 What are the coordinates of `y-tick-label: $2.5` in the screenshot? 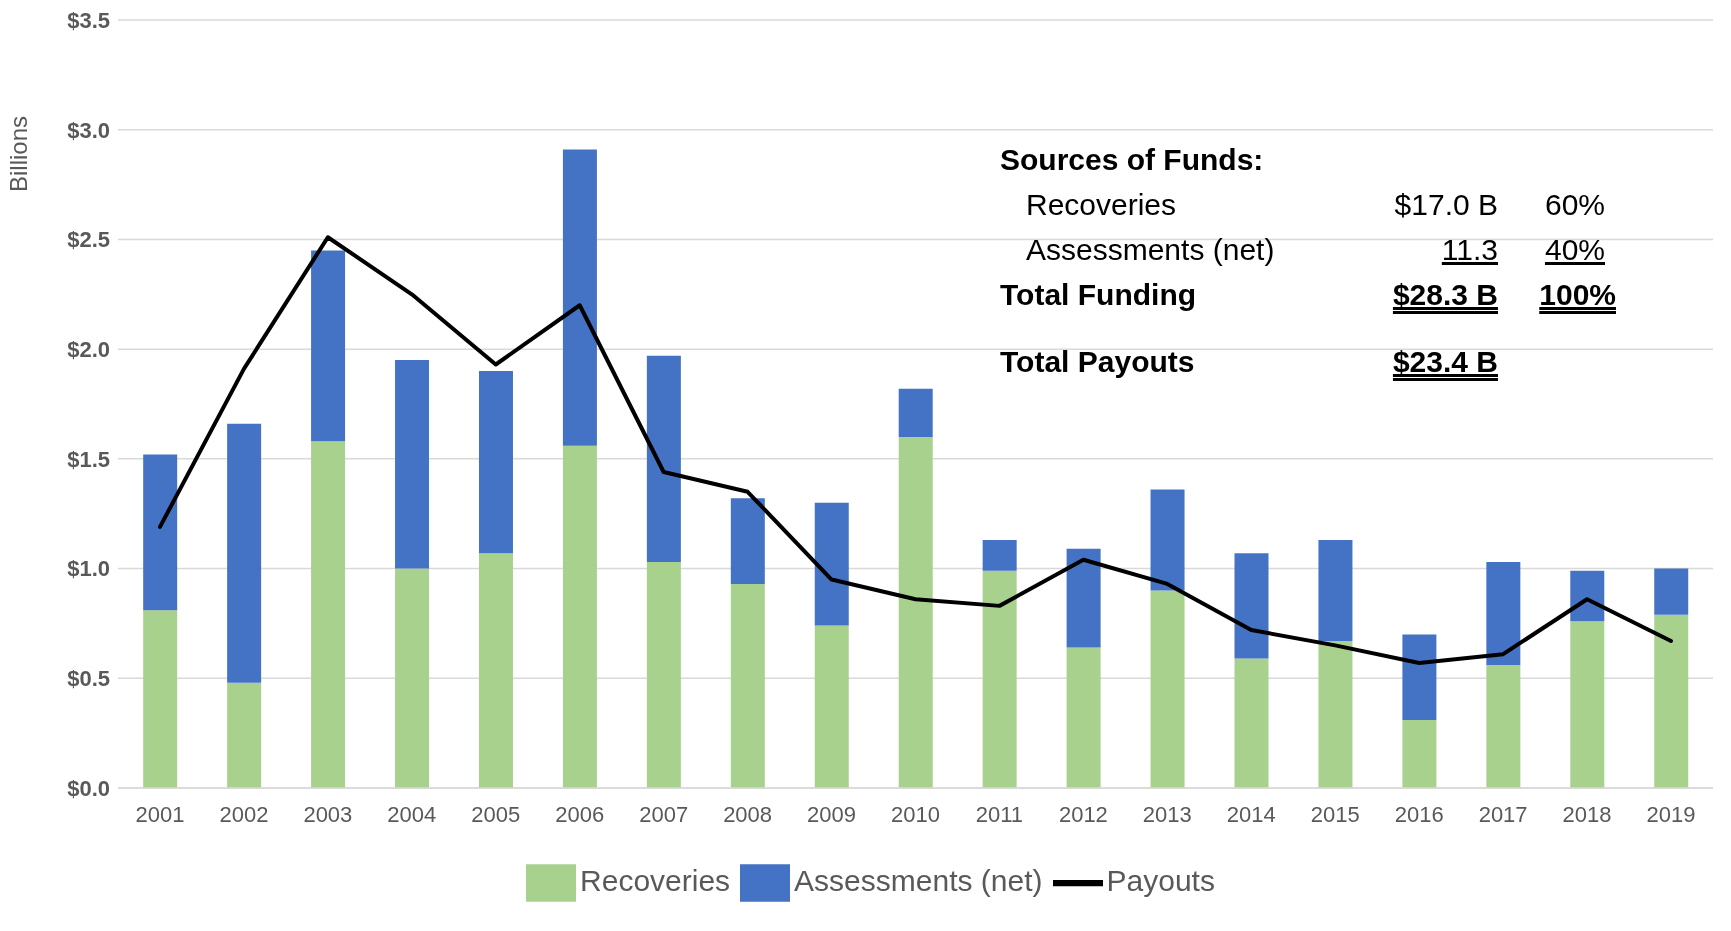 It's located at (88, 240).